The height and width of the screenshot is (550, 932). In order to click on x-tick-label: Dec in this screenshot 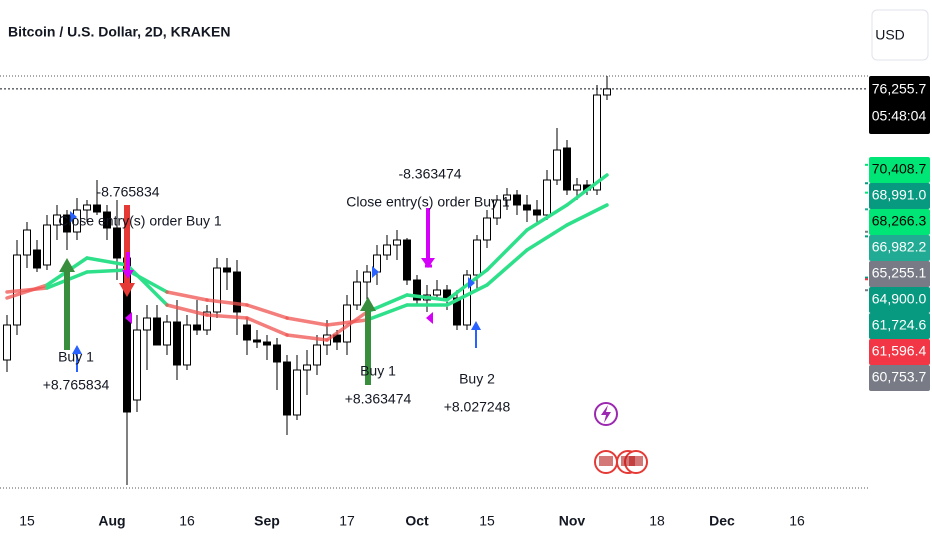, I will do `click(722, 521)`.